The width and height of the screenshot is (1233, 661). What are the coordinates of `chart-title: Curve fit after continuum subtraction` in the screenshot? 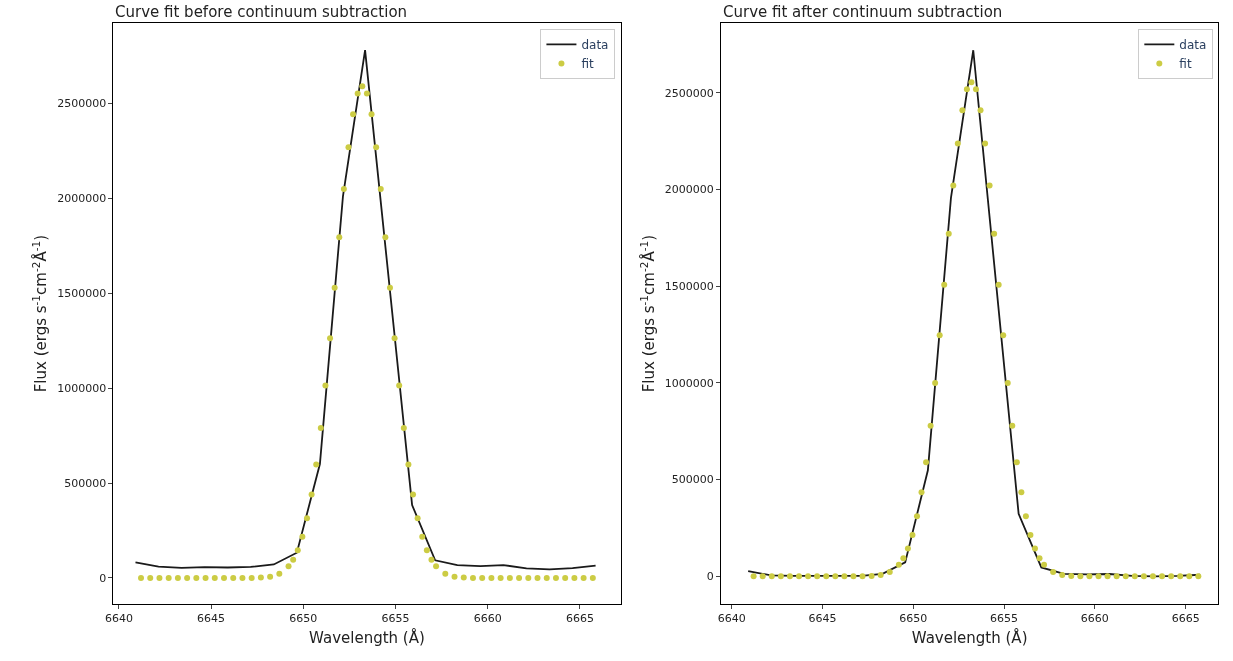 It's located at (863, 12).